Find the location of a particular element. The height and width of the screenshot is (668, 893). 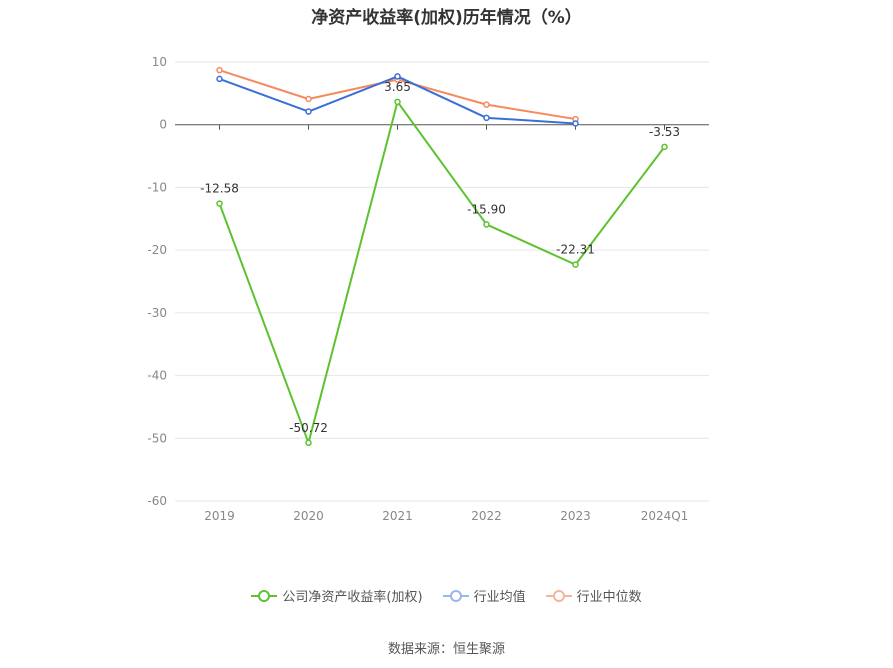

y-tick-label: -50 is located at coordinates (157, 438).